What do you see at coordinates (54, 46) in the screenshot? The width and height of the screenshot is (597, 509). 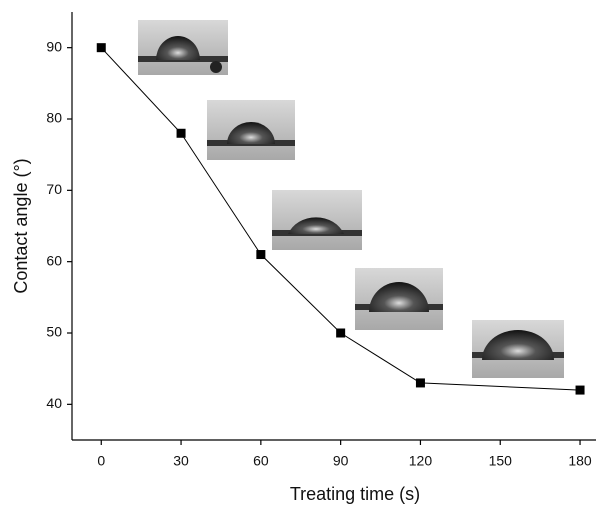 I see `y-tick-label: 90` at bounding box center [54, 46].